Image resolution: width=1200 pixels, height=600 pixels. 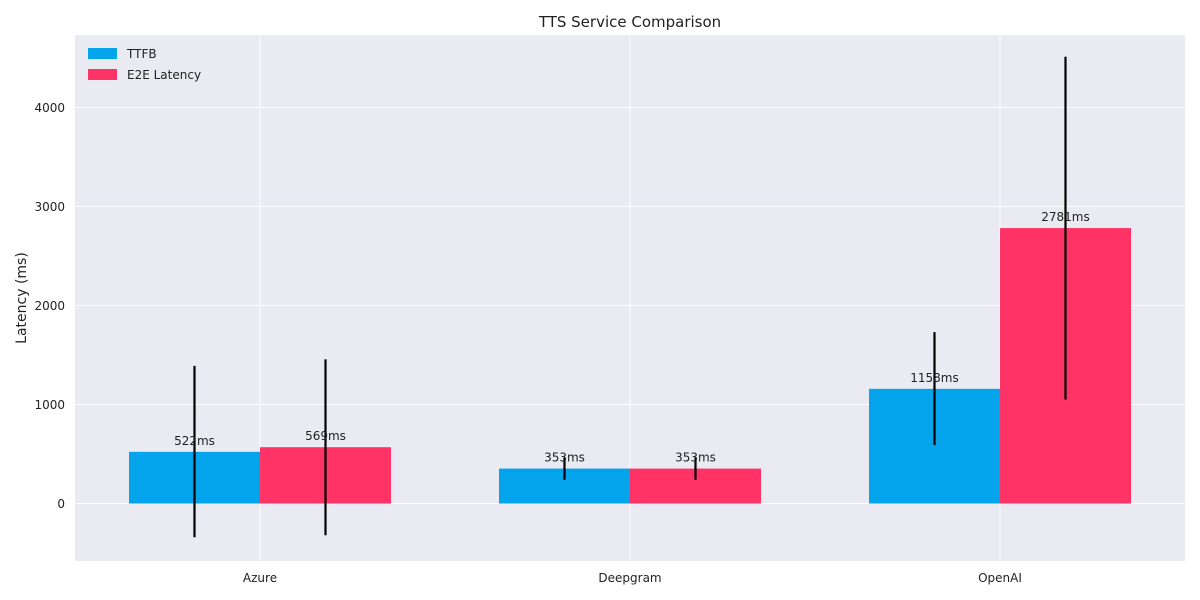 What do you see at coordinates (629, 578) in the screenshot?
I see `x-tick-label: Deepgram` at bounding box center [629, 578].